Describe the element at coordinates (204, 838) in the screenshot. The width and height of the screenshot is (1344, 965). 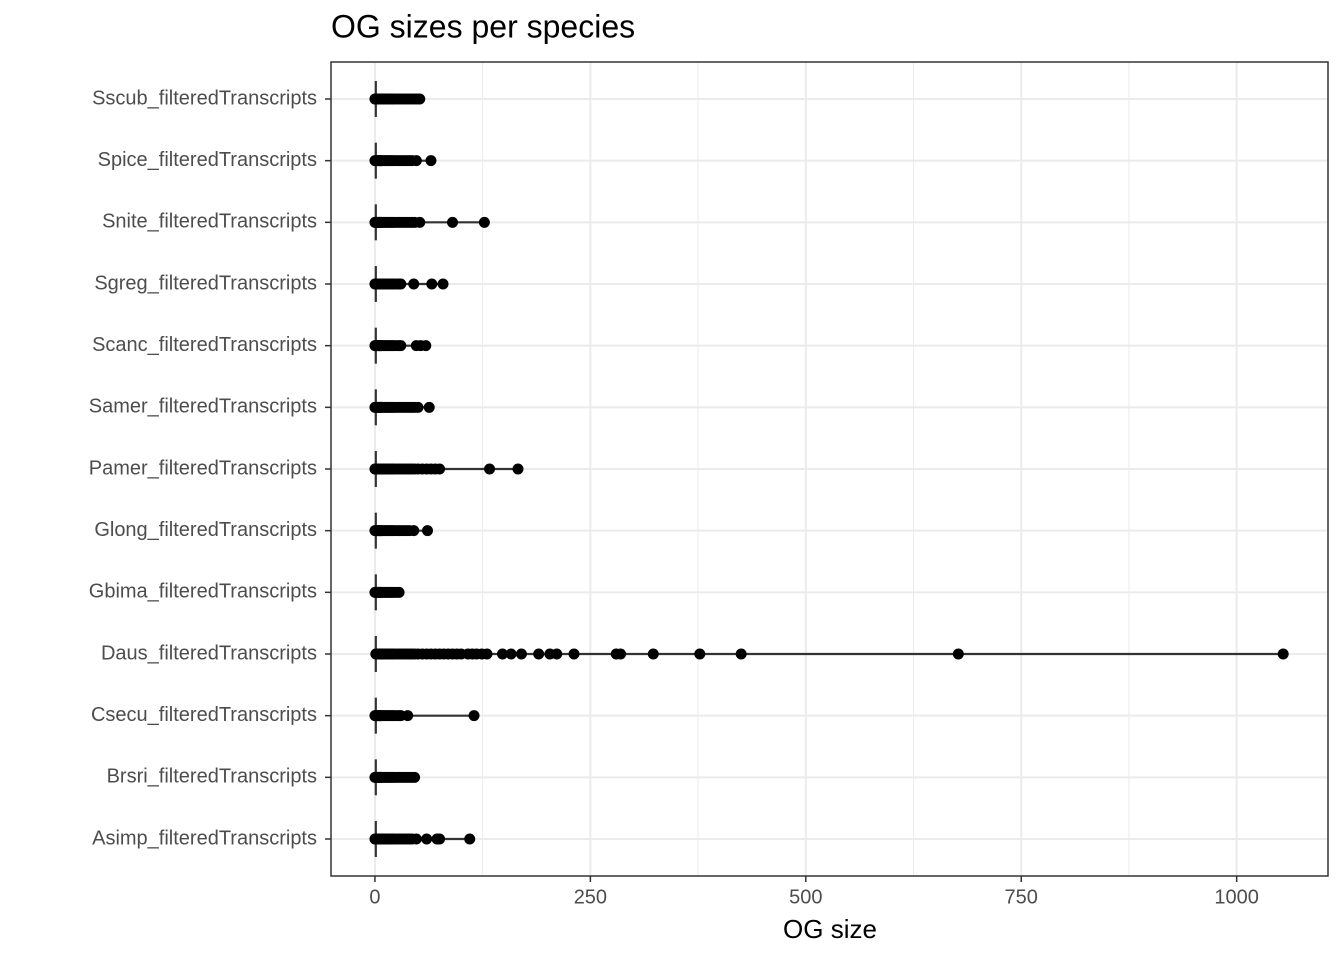
I see `y-tick-label: Asimp_filteredTranscripts` at that location.